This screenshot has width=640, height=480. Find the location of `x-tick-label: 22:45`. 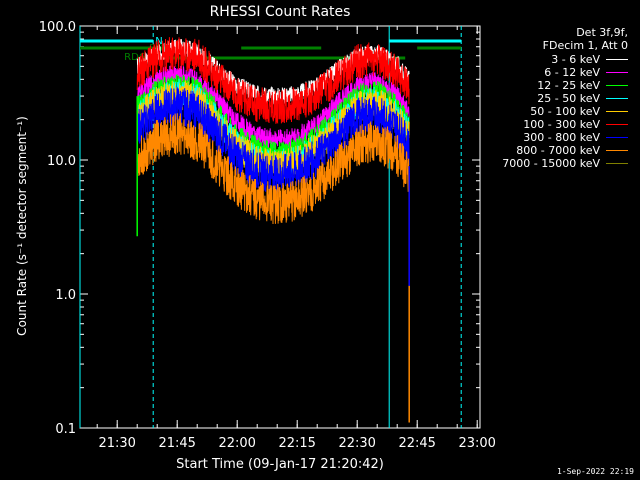

x-tick-label: 22:45 is located at coordinates (416, 443).